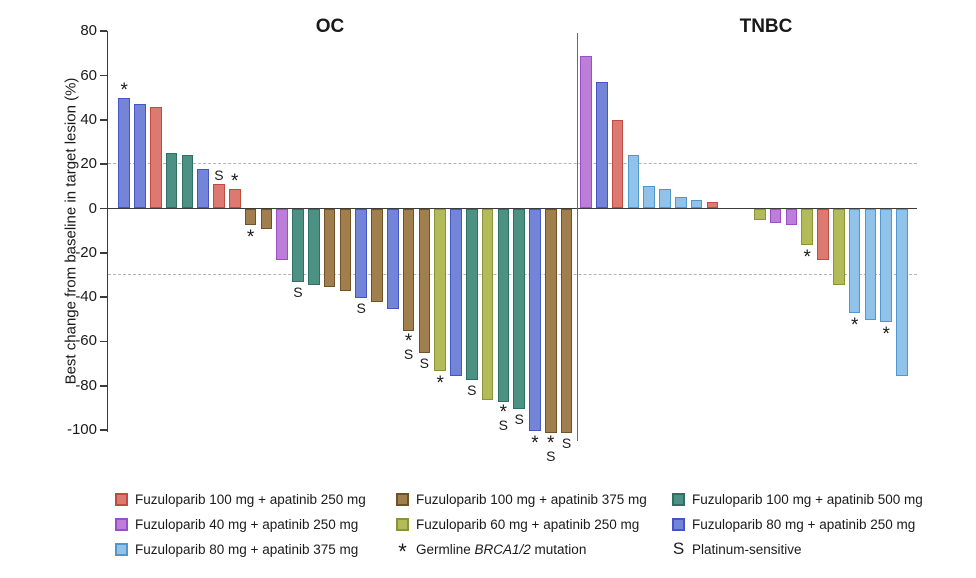 This screenshot has height=578, width=976. I want to click on zero-baseline, so click(512, 208).